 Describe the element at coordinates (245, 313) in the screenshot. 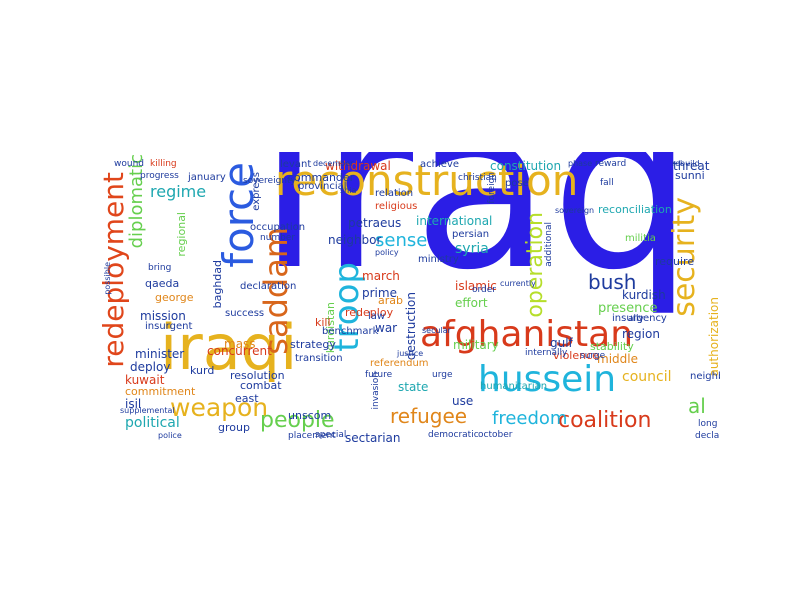

I see `word-success: success` at that location.